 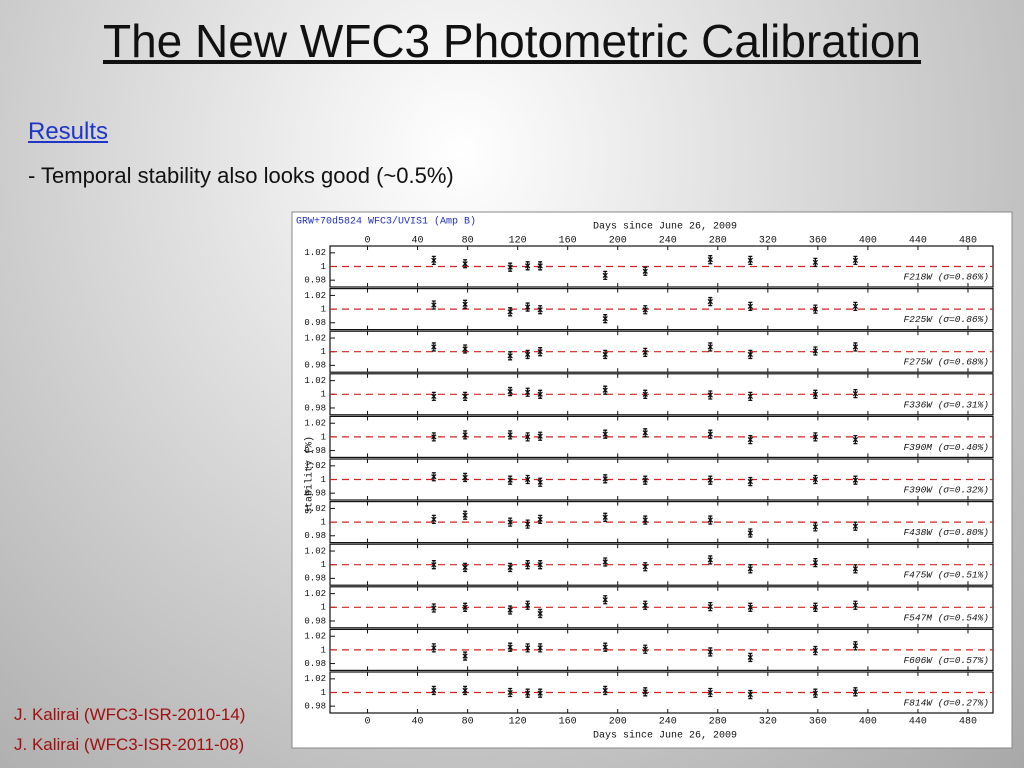 I want to click on x-tick-label: 280, so click(x=718, y=722).